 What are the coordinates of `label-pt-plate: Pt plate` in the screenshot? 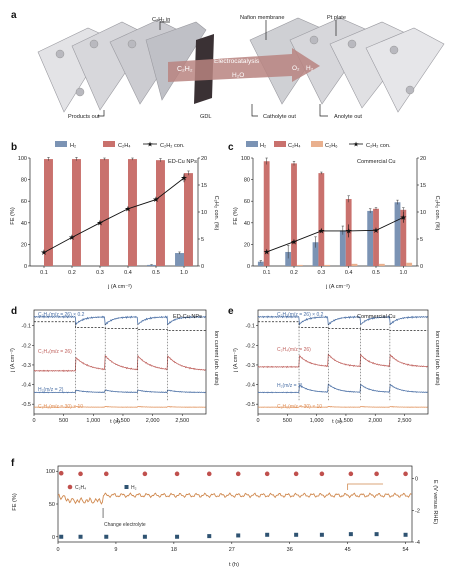 It's located at (336, 18).